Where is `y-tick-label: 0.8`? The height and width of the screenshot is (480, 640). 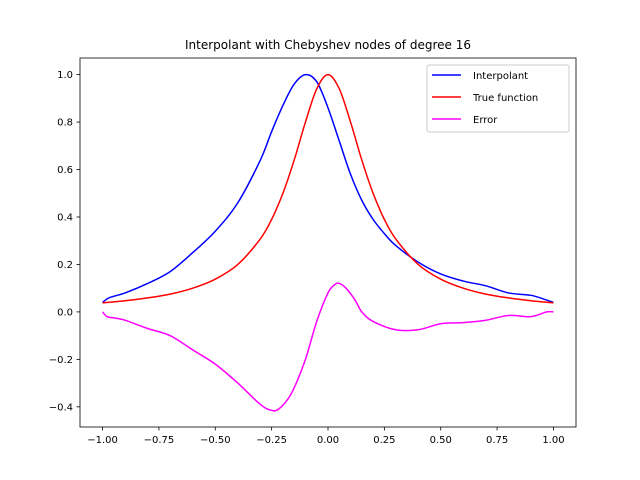 y-tick-label: 0.8 is located at coordinates (65, 123).